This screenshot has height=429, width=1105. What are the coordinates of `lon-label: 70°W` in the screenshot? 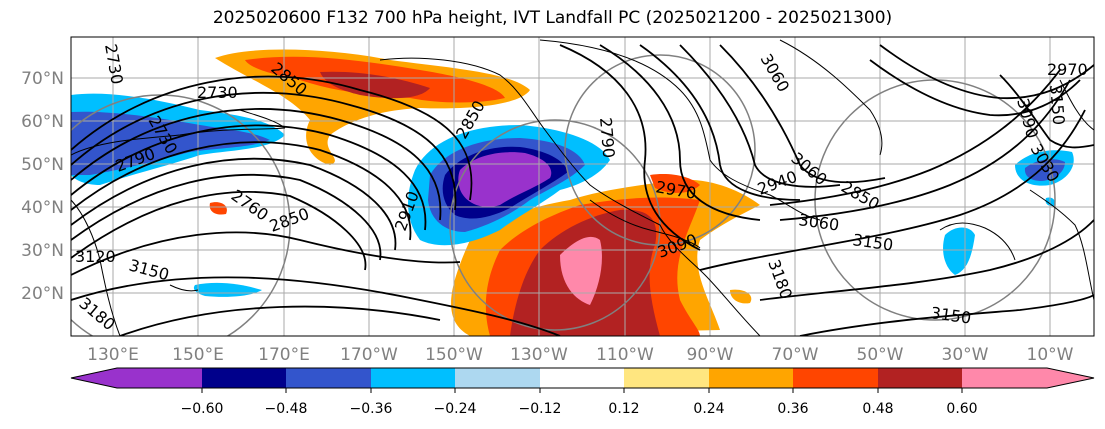 It's located at (795, 355).